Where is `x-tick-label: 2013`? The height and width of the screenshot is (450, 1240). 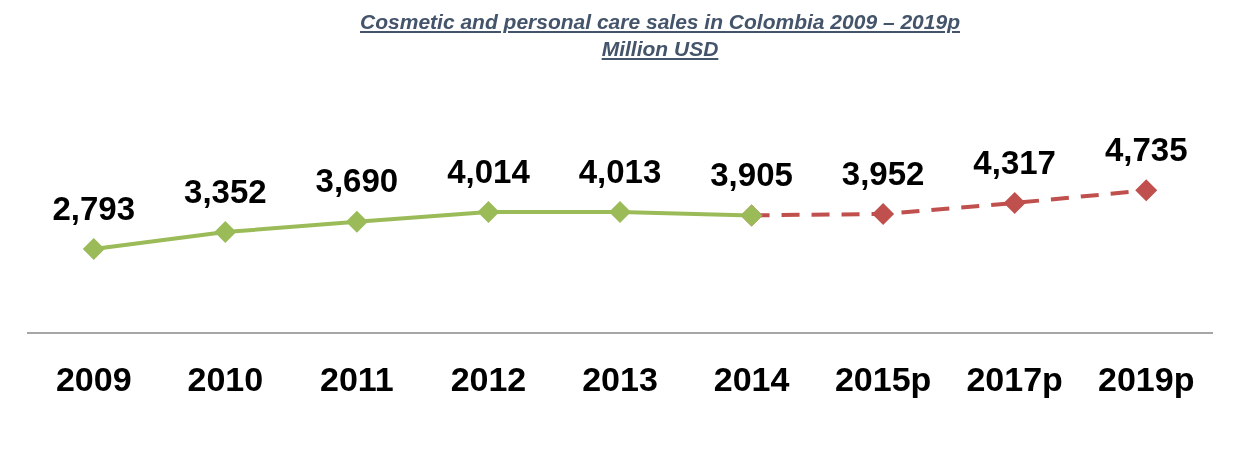 x-tick-label: 2013 is located at coordinates (620, 378).